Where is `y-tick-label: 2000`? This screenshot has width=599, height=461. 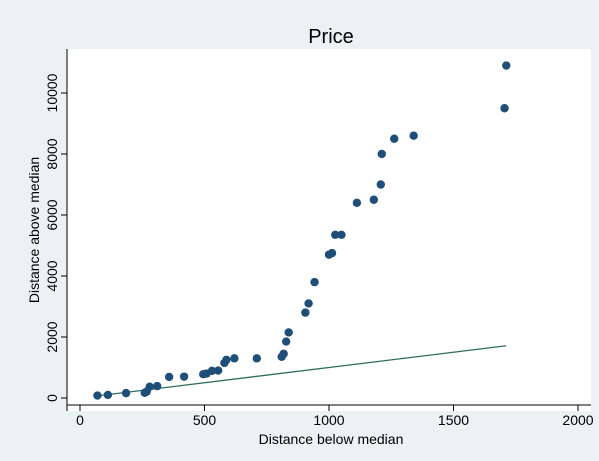
y-tick-label: 2000 is located at coordinates (52, 336).